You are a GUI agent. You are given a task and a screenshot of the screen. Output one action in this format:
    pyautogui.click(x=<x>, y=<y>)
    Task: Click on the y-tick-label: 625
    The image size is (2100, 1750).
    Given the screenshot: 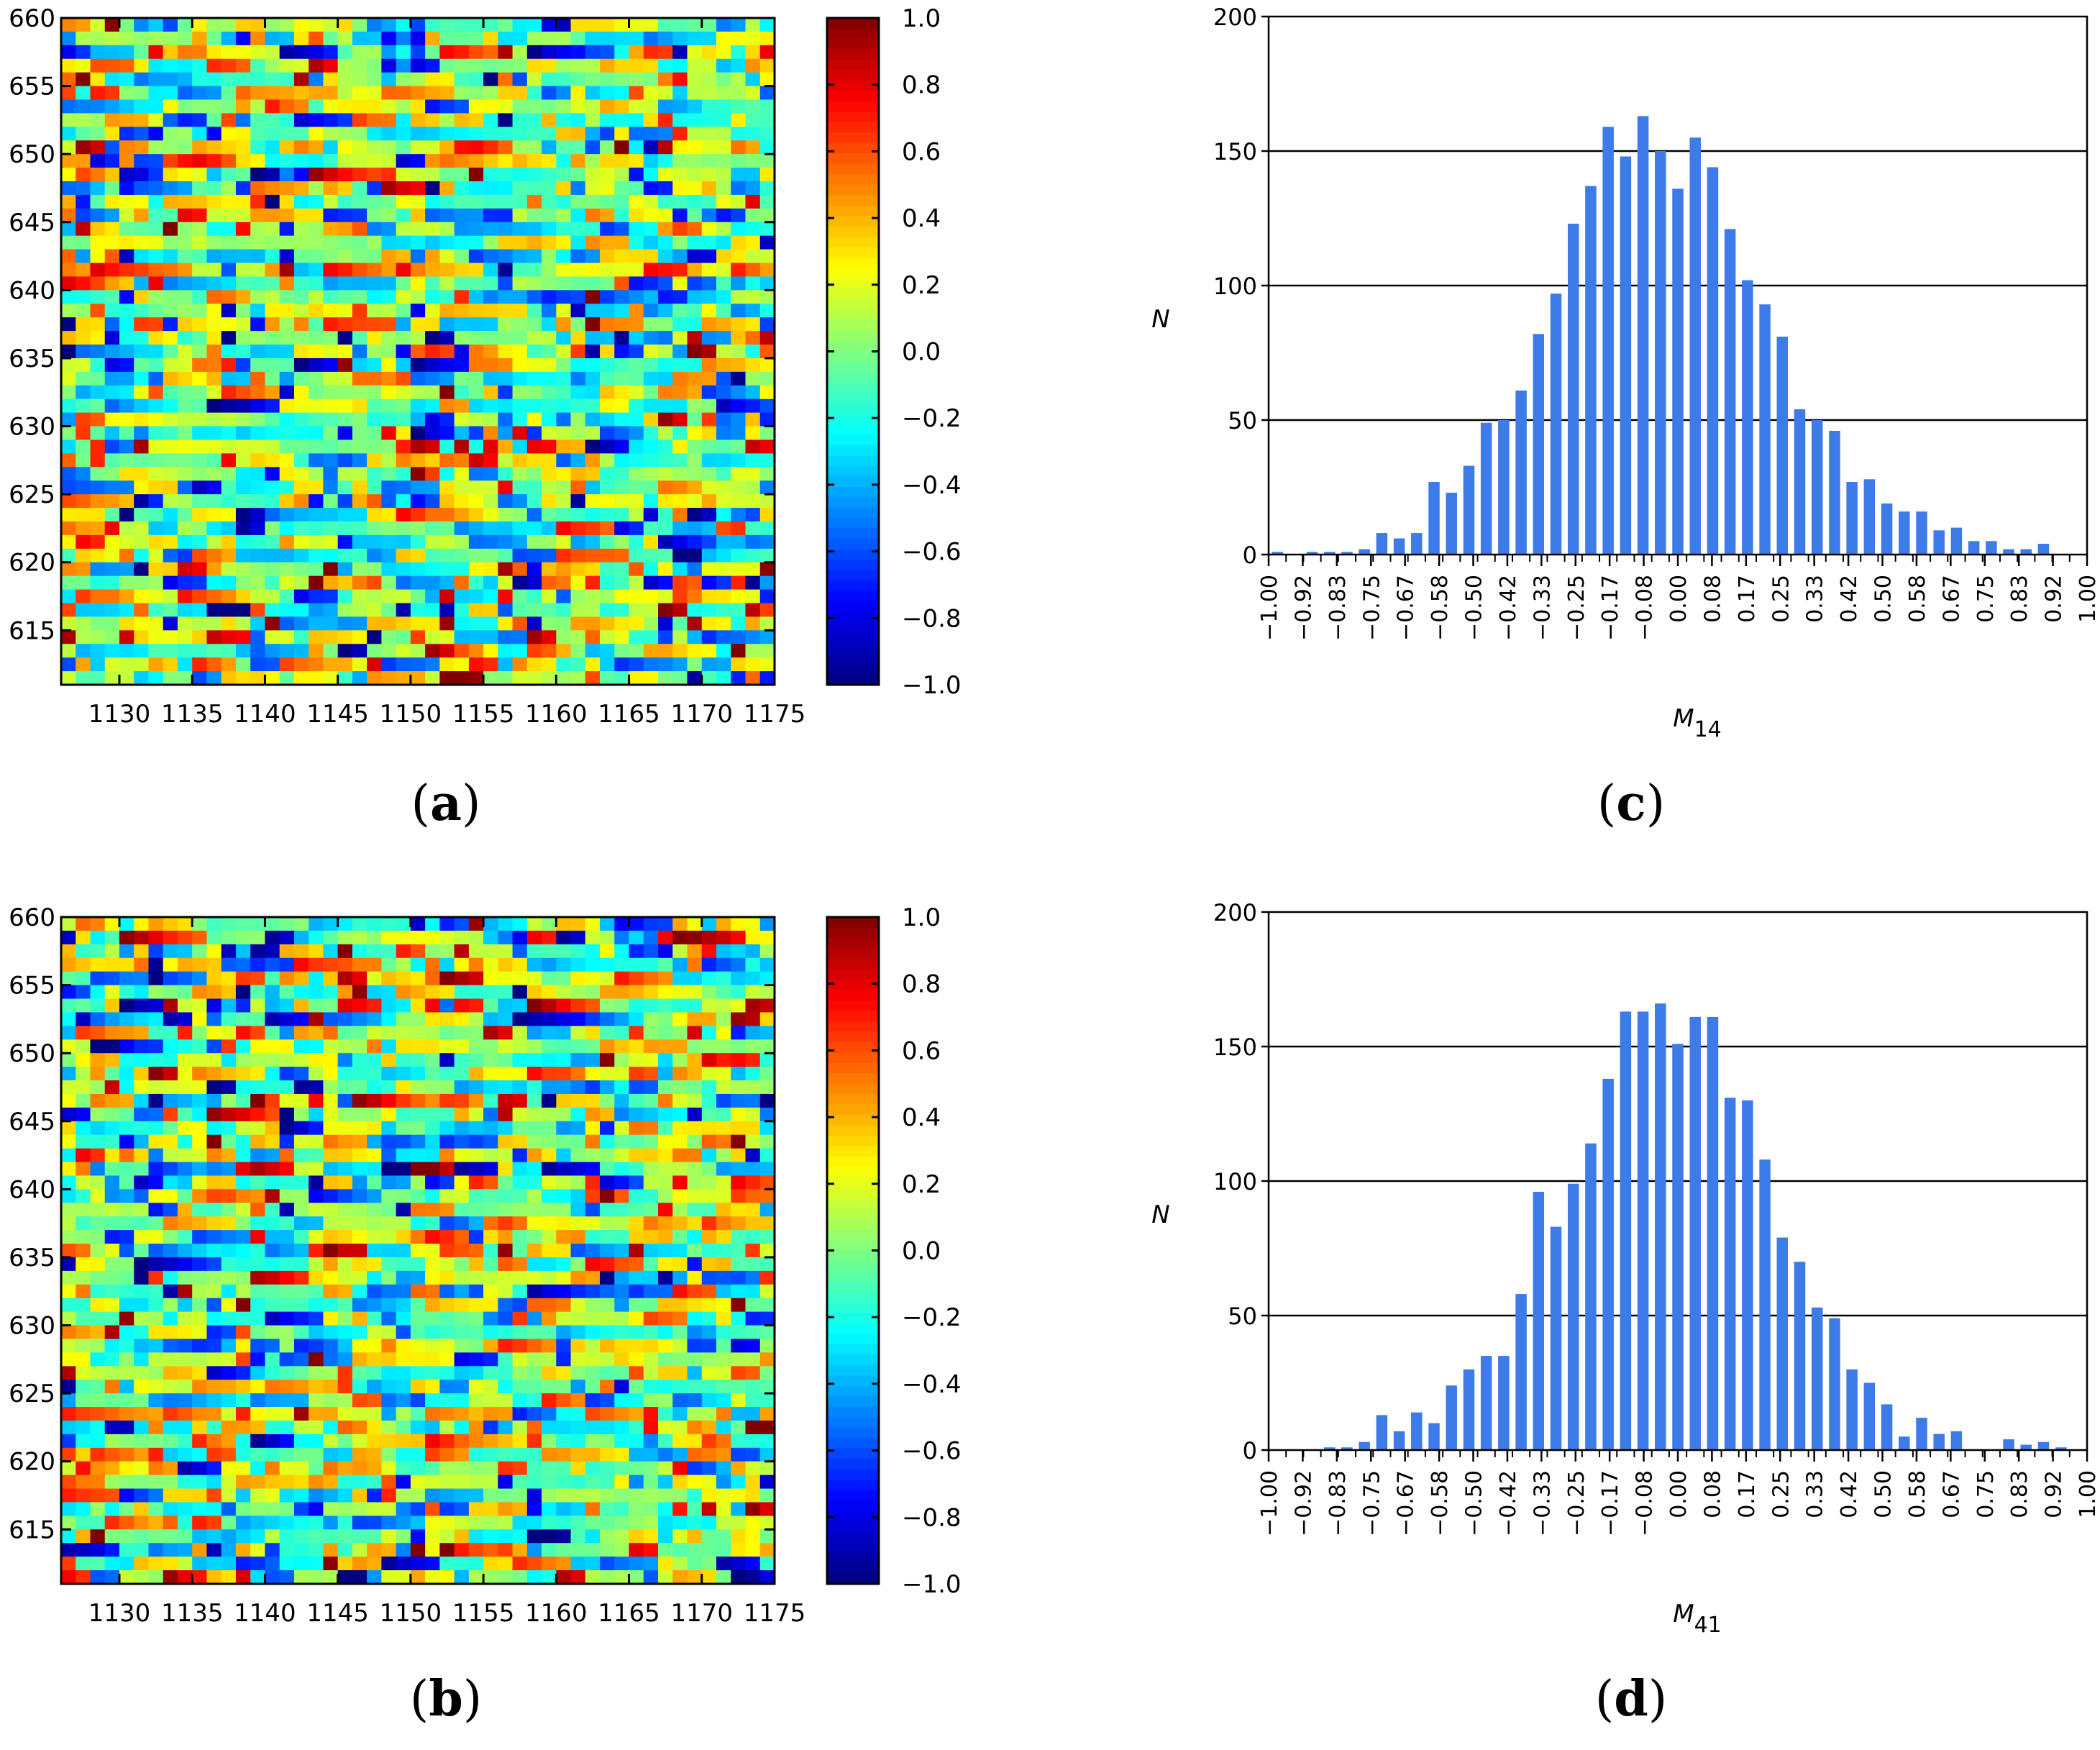 What is the action you would take?
    pyautogui.click(x=32, y=494)
    